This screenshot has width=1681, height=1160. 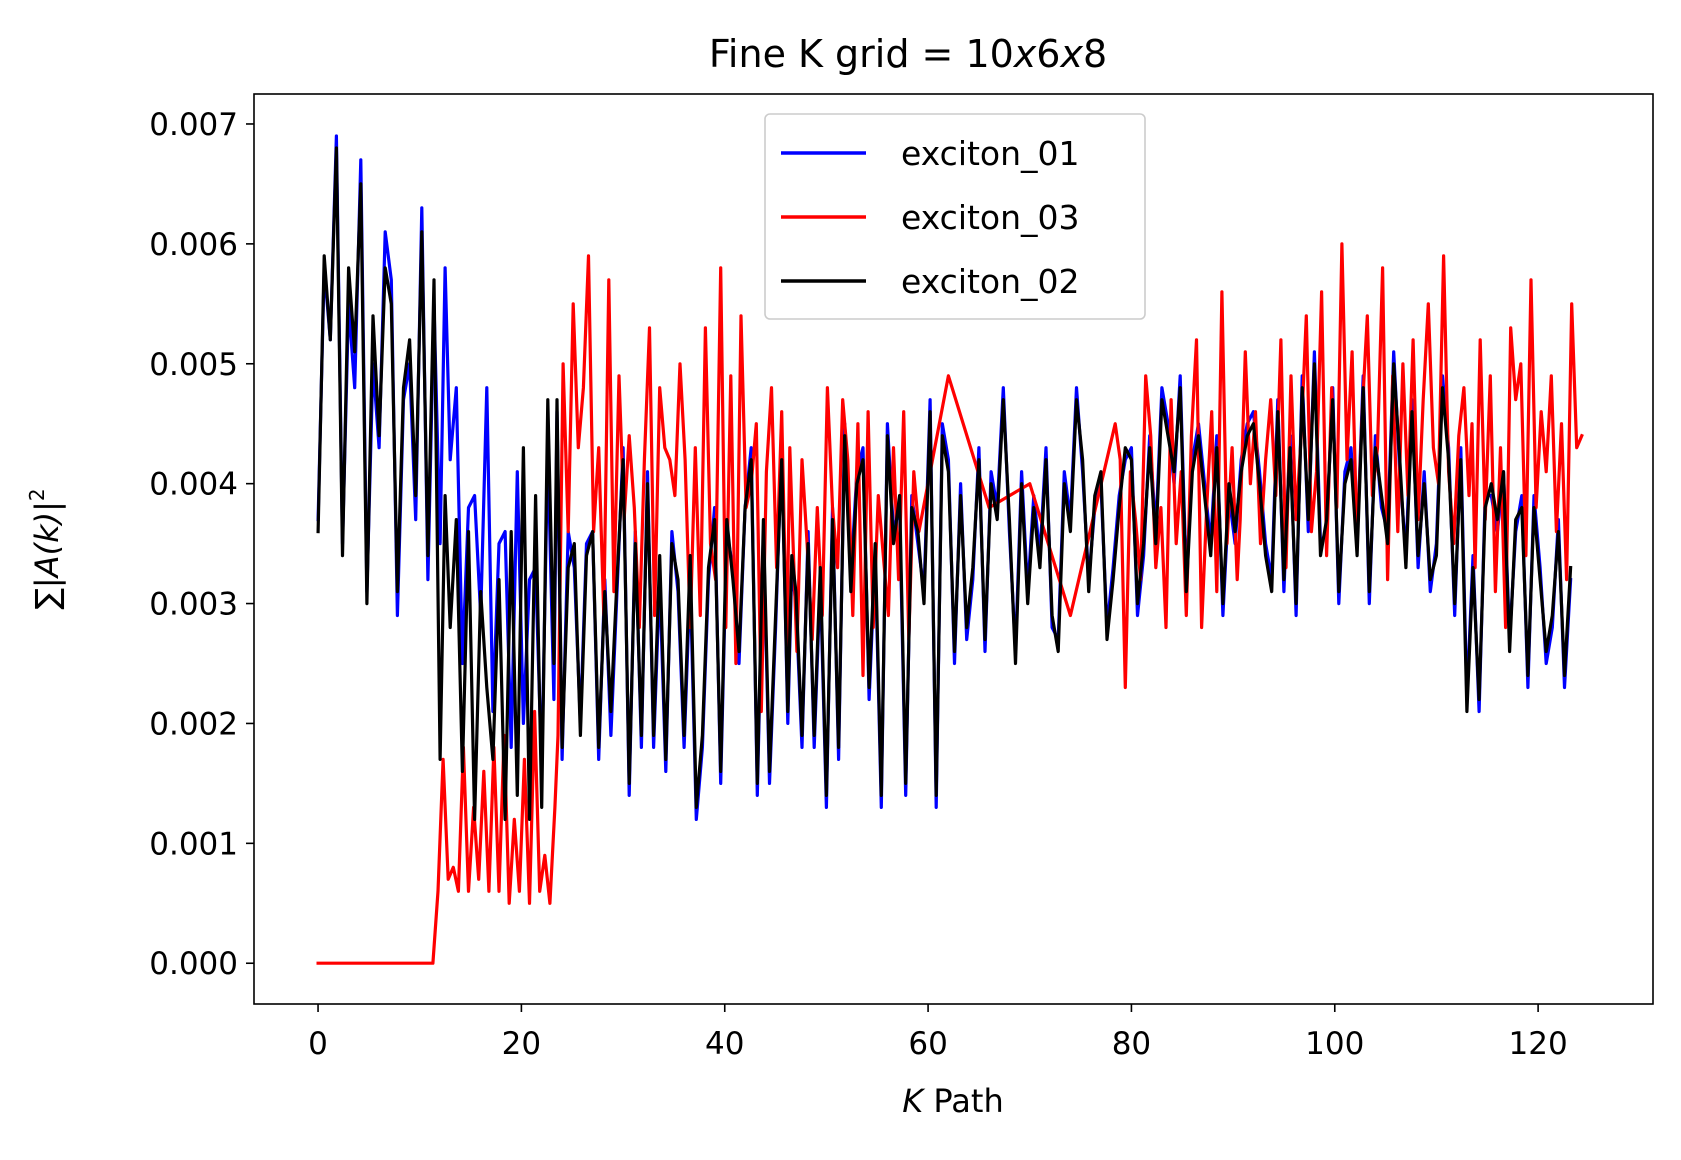 What do you see at coordinates (1131, 1044) in the screenshot?
I see `x-tick-label: 80` at bounding box center [1131, 1044].